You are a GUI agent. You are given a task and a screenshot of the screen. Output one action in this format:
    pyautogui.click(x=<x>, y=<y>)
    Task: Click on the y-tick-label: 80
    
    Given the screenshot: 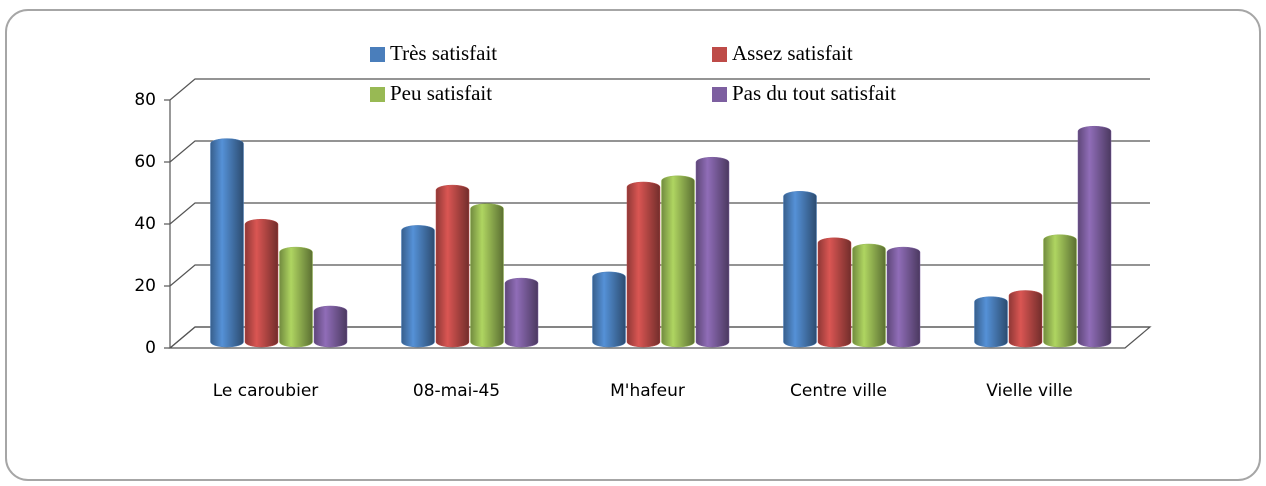 What is the action you would take?
    pyautogui.click(x=145, y=100)
    